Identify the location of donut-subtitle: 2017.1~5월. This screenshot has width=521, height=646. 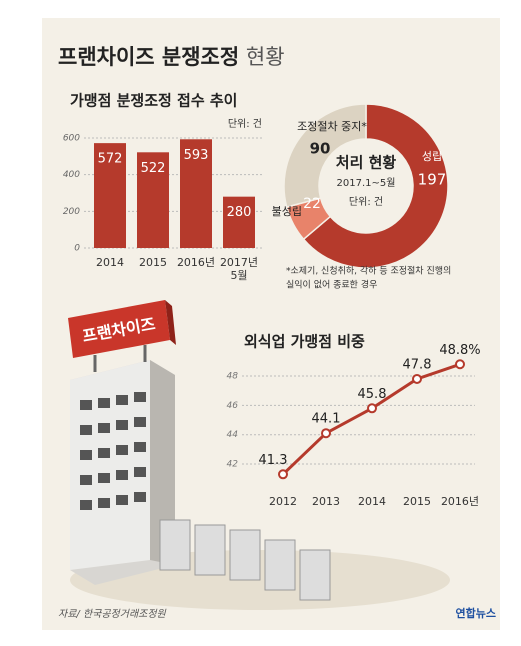
(366, 183).